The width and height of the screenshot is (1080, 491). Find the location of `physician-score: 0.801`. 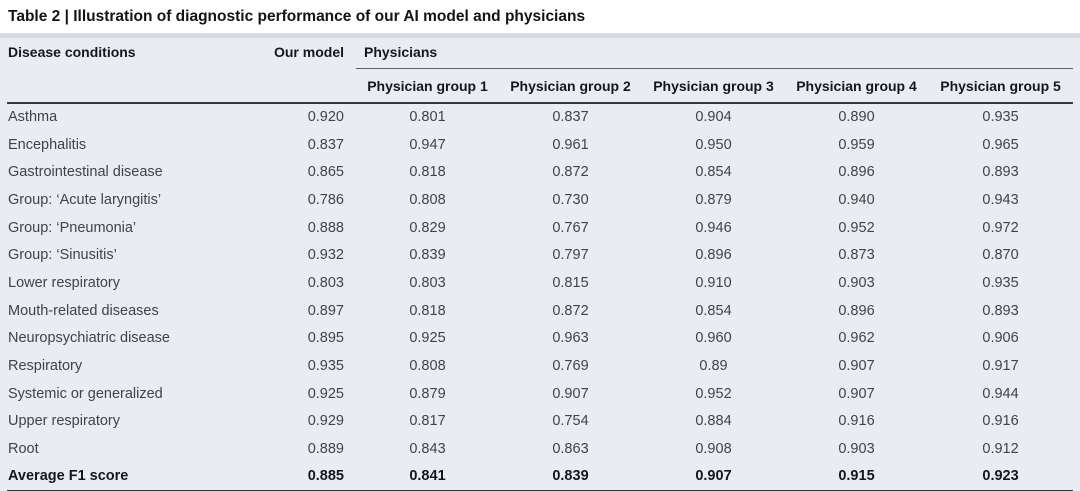

physician-score: 0.801 is located at coordinates (427, 117).